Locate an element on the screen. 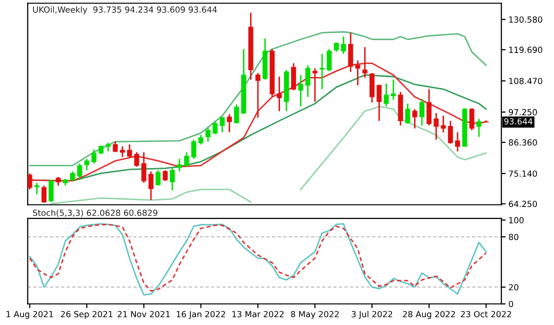 Image resolution: width=554 pixels, height=325 pixels. x-tick-label: 8 May 2022 is located at coordinates (315, 314).